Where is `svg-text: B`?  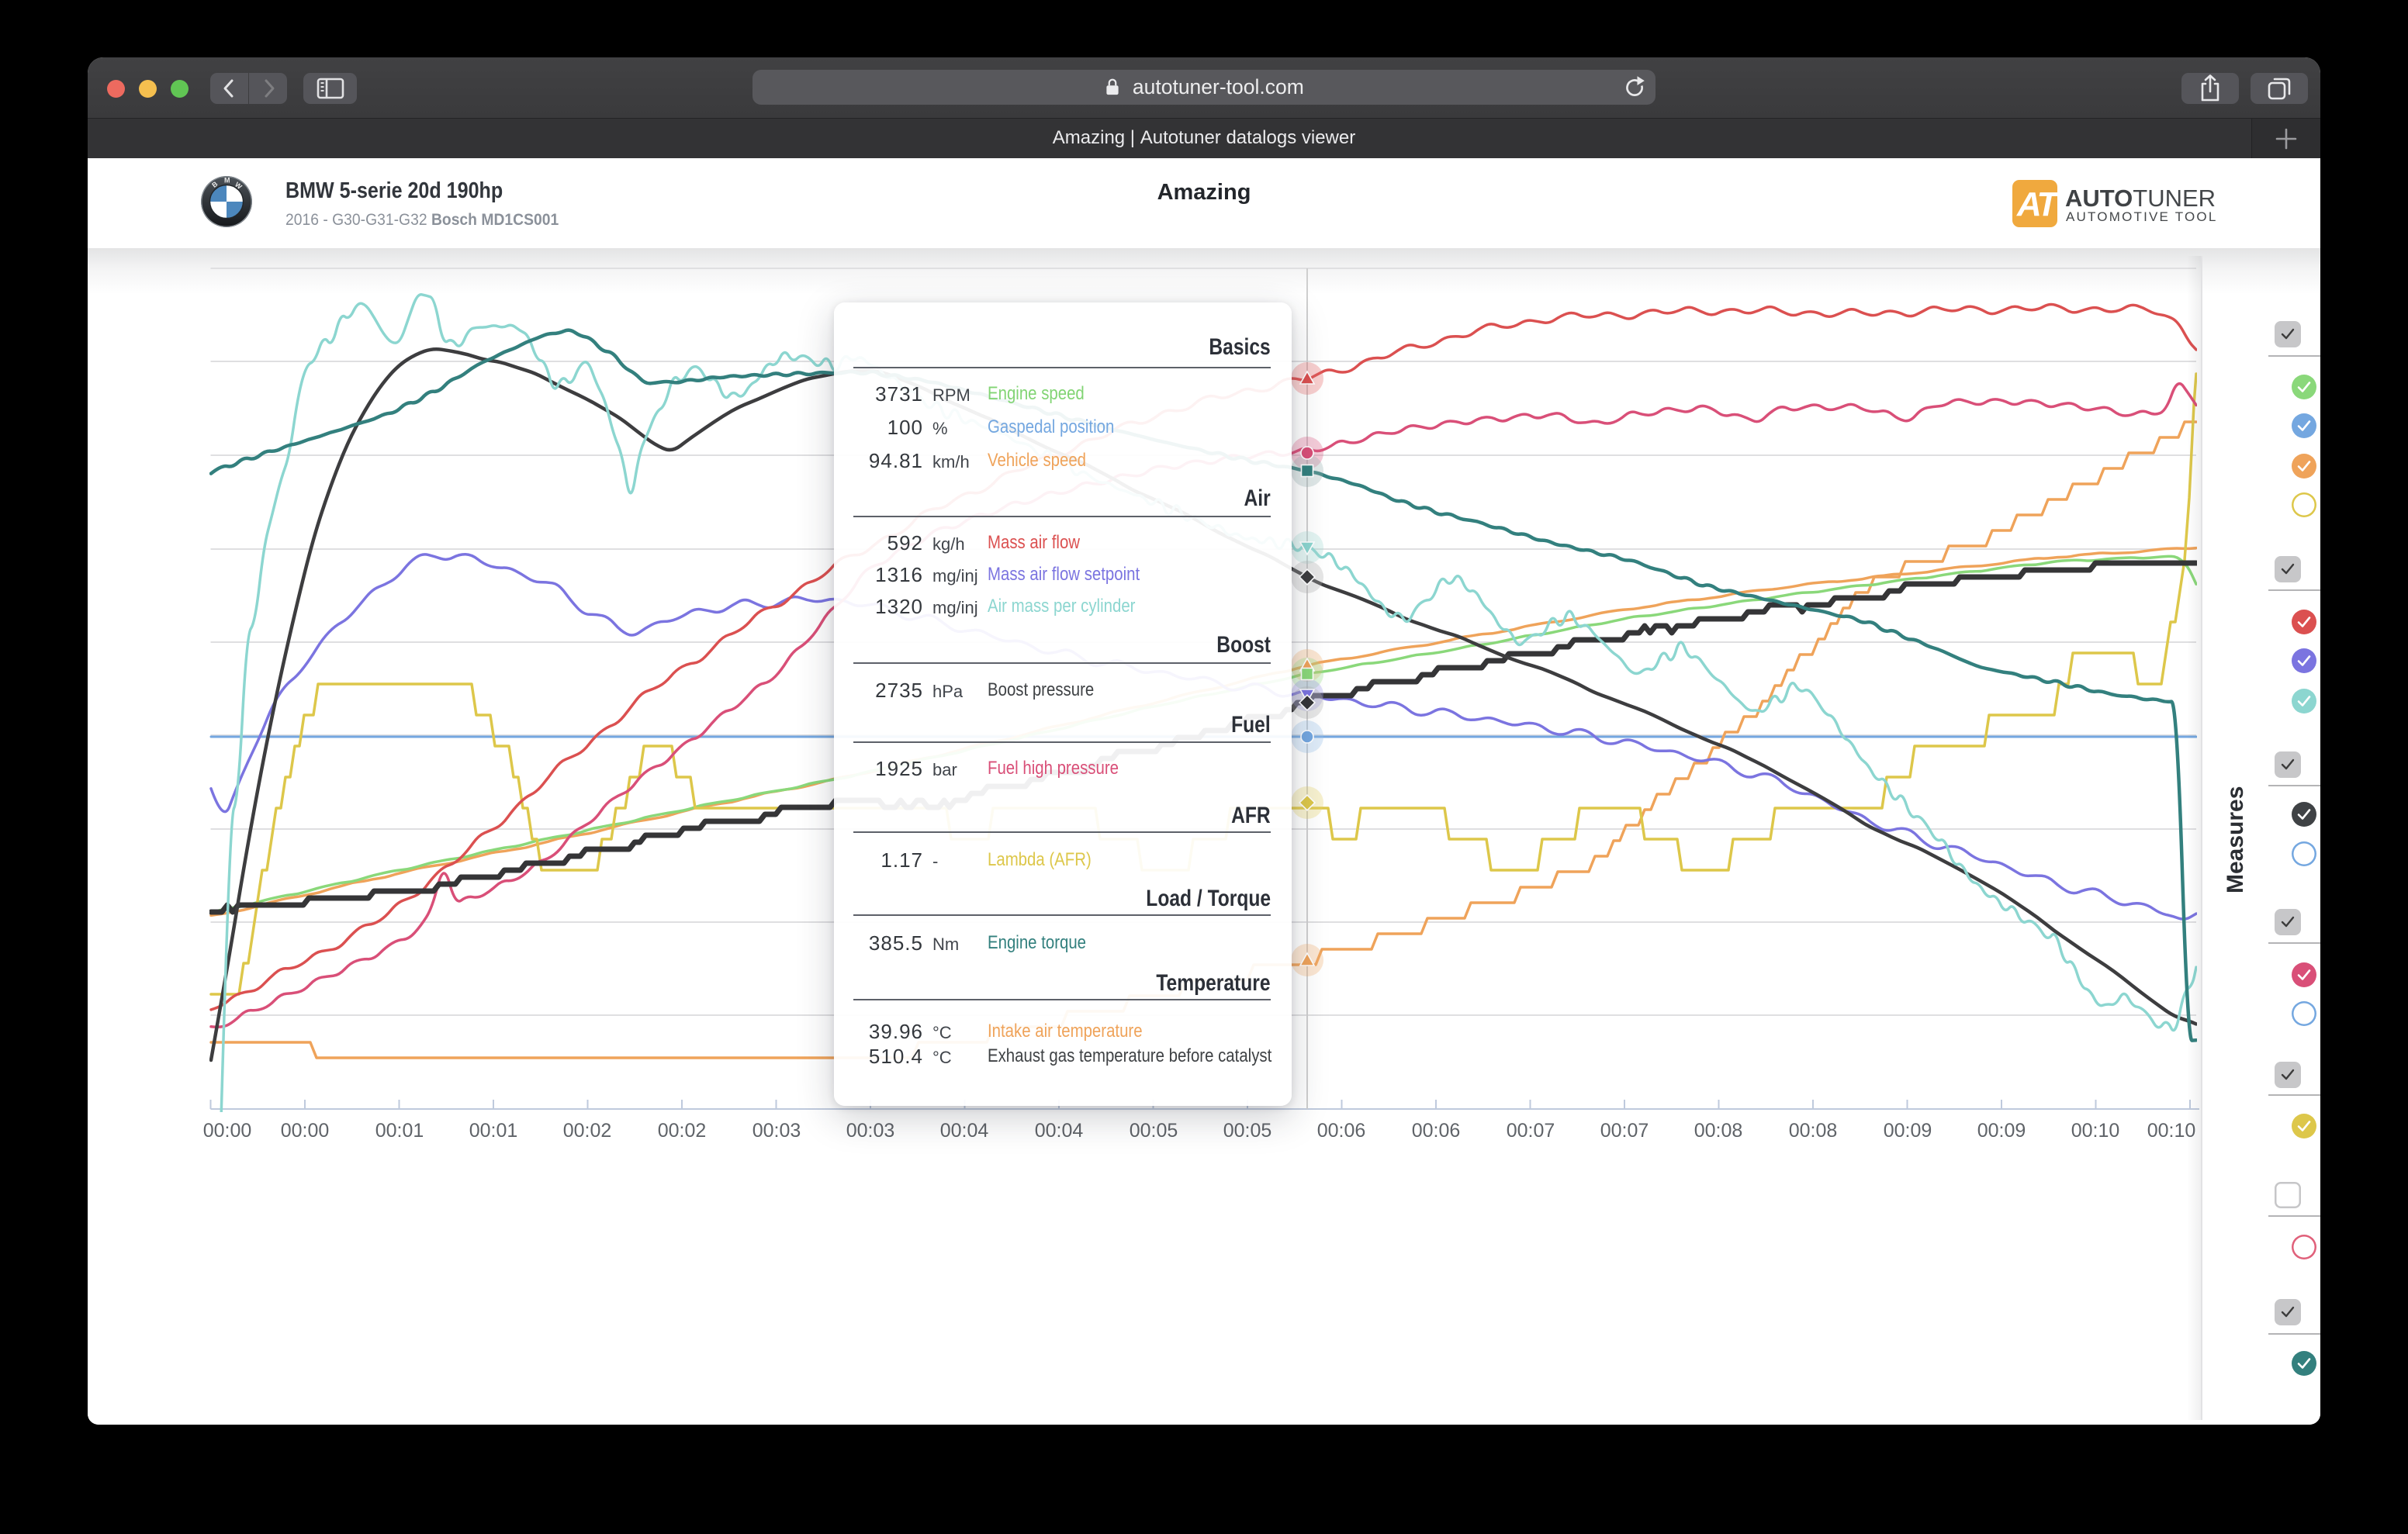 svg-text: B is located at coordinates (215, 184).